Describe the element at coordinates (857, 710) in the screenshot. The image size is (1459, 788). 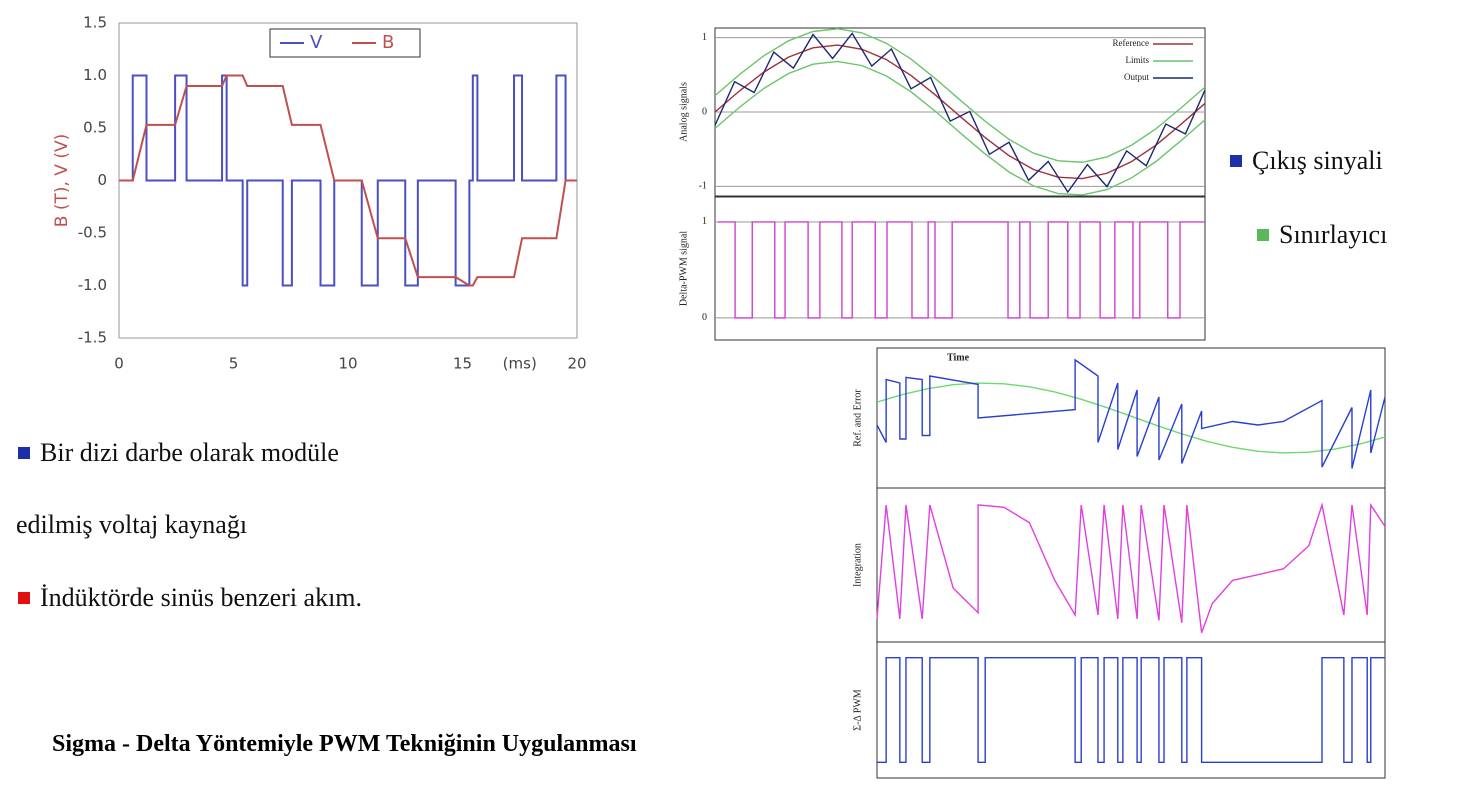
I see `y-axis-label: Σ-Δ PWM` at that location.